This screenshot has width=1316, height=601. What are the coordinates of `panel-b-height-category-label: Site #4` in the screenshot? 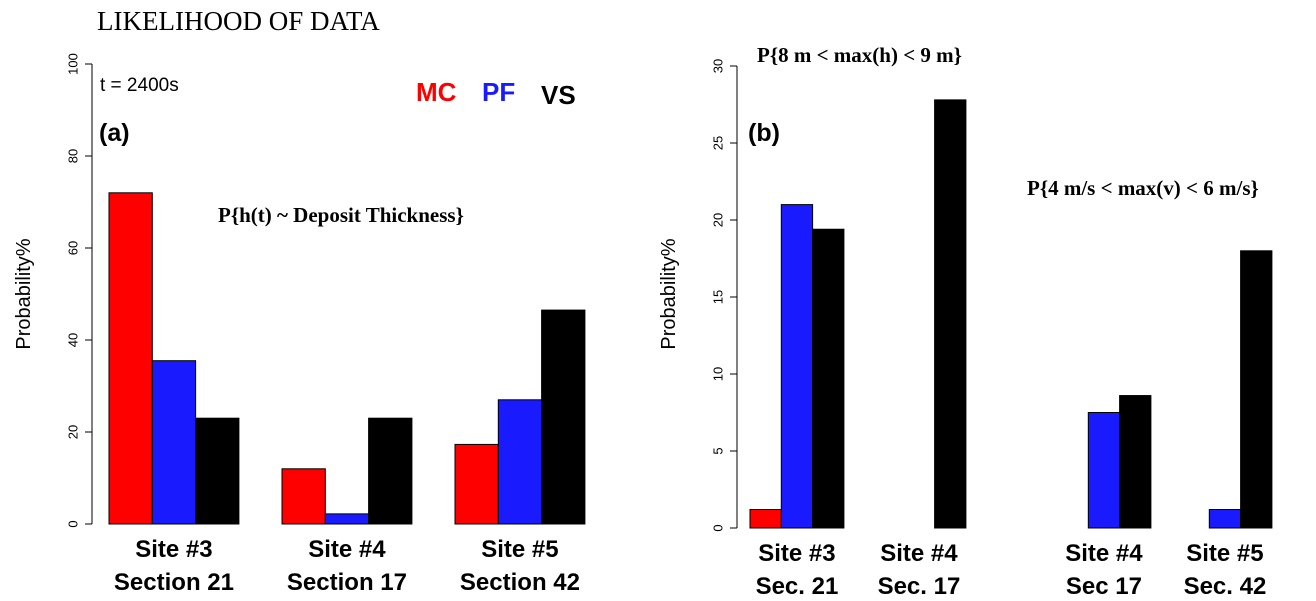 It's located at (919, 553).